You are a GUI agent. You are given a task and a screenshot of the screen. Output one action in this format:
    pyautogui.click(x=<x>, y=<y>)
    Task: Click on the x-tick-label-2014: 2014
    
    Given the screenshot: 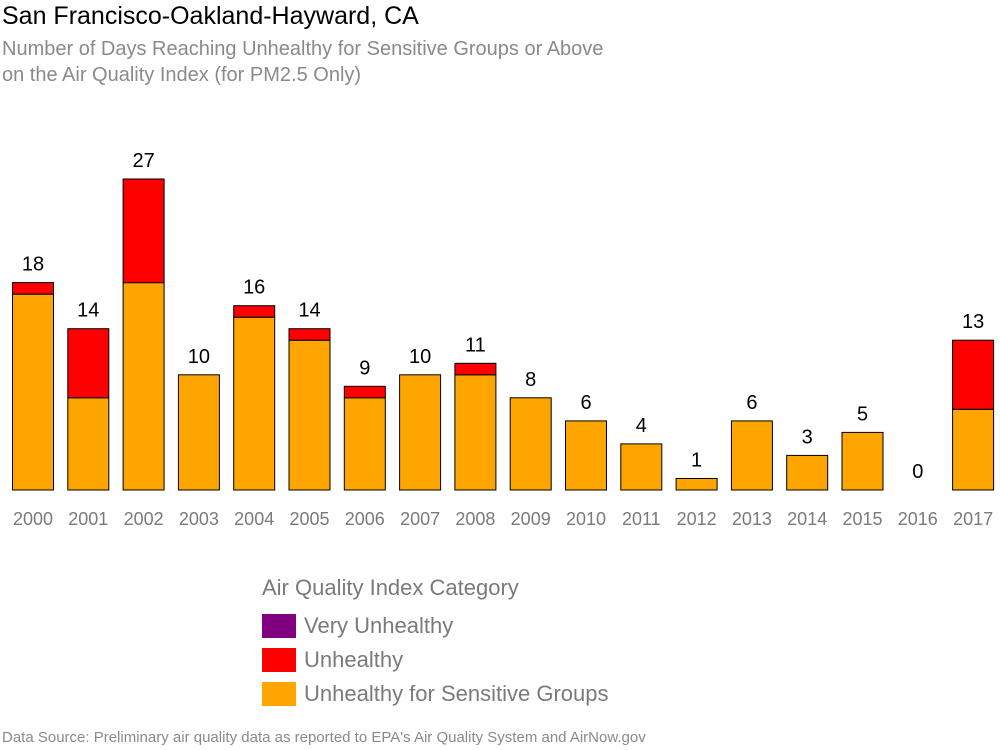 What is the action you would take?
    pyautogui.click(x=807, y=519)
    